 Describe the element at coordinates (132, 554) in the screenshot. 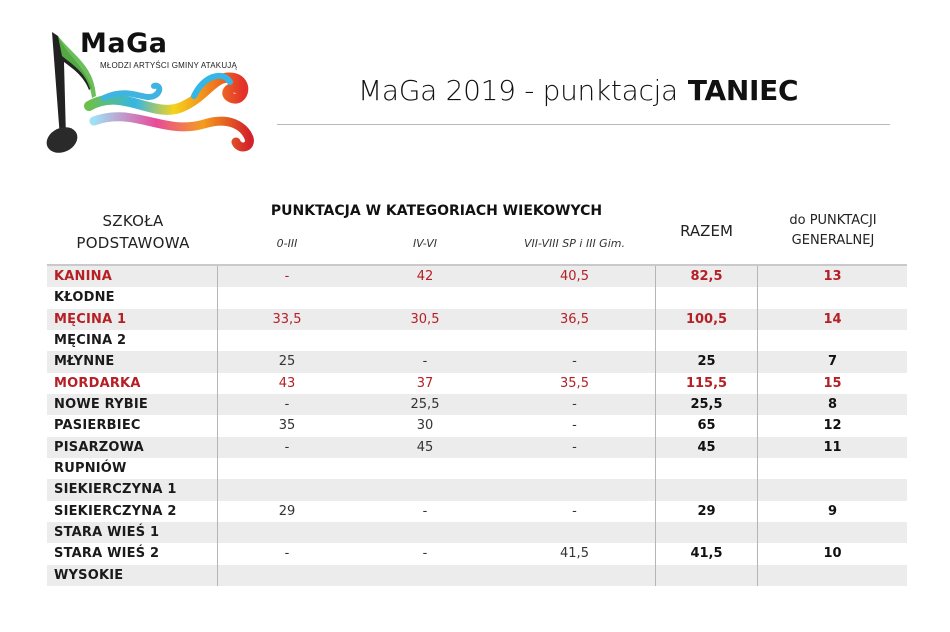

I see `school-name-cell: STARA WIEŚ 2` at that location.